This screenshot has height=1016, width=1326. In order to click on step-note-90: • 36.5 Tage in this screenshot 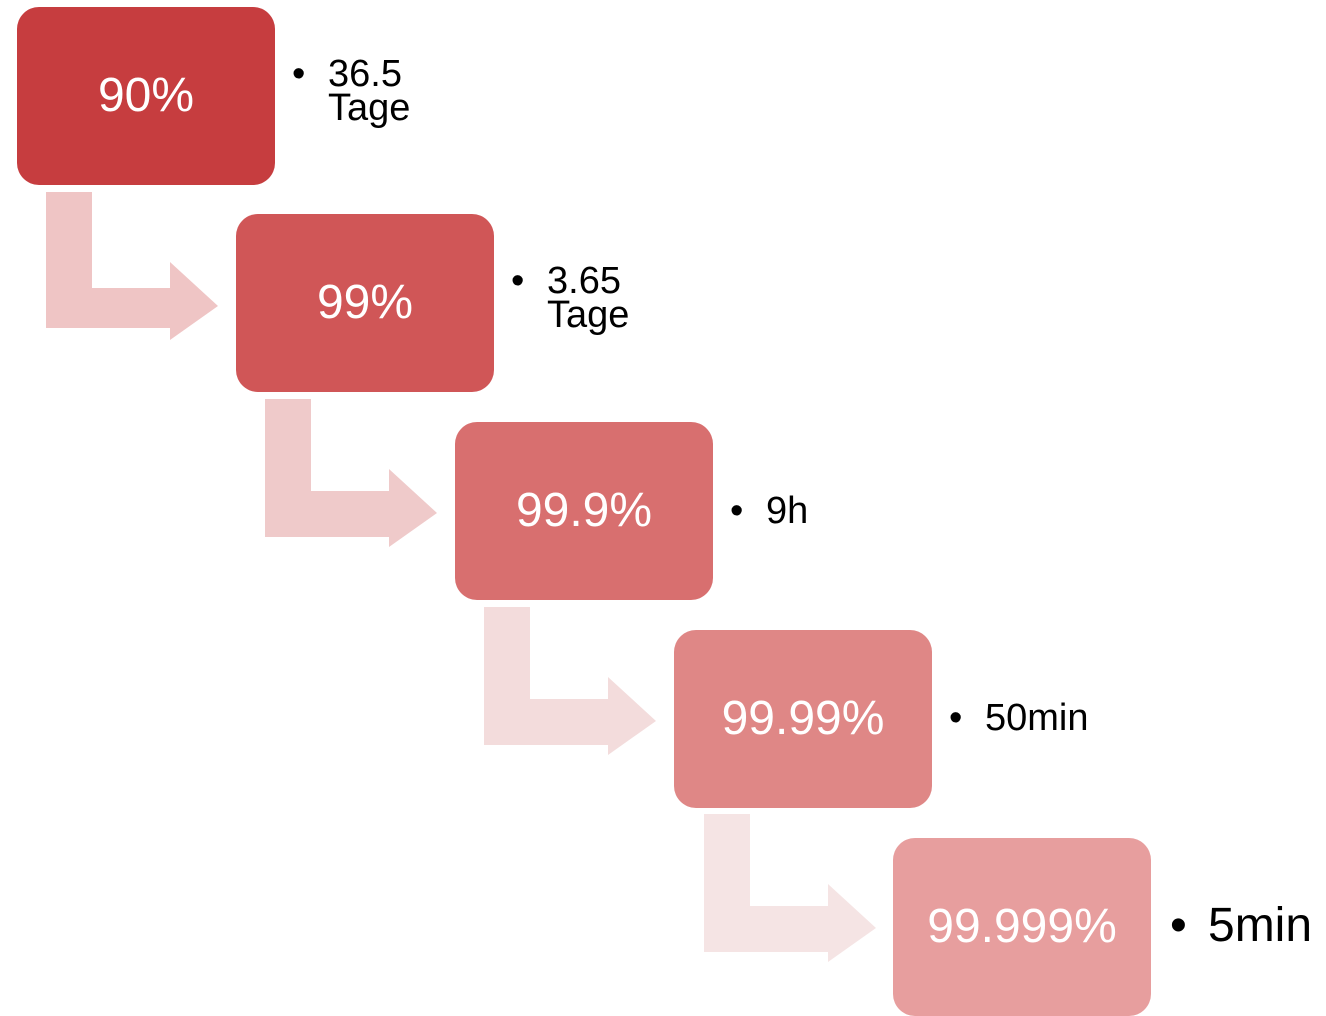, I will do `click(370, 91)`.